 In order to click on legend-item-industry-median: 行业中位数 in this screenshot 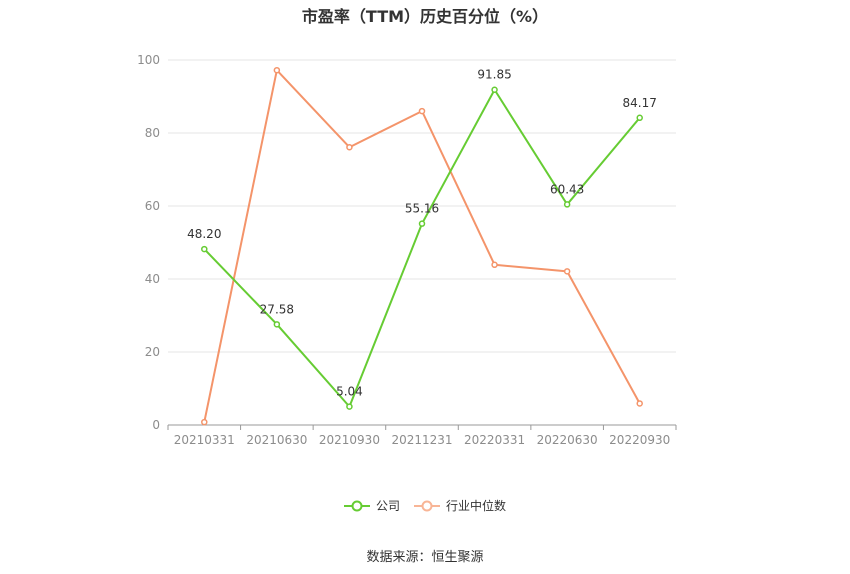, I will do `click(460, 505)`.